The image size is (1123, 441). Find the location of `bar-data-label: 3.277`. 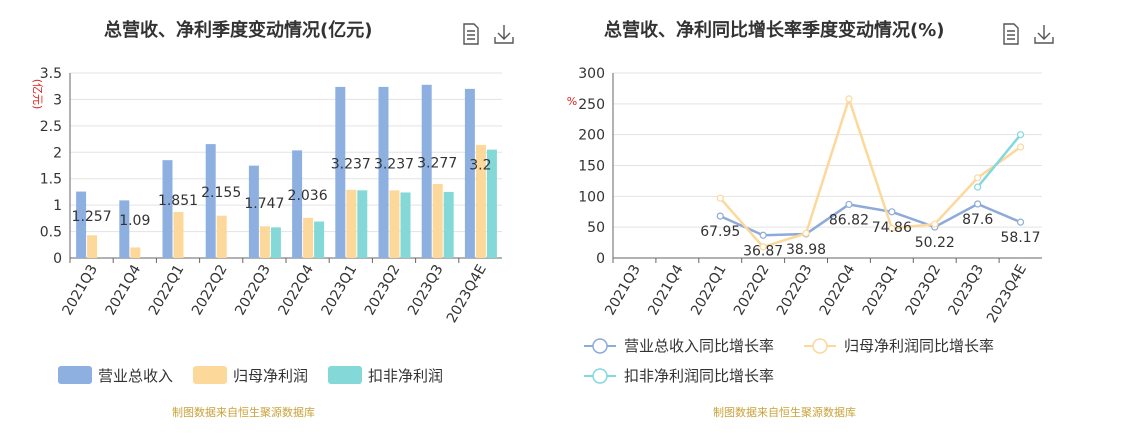

bar-data-label: 3.277 is located at coordinates (437, 163).